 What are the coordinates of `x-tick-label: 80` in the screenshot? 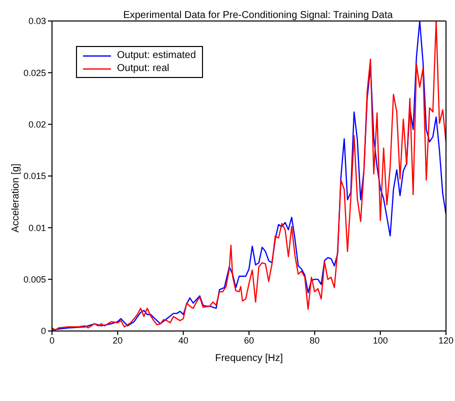 It's located at (315, 340).